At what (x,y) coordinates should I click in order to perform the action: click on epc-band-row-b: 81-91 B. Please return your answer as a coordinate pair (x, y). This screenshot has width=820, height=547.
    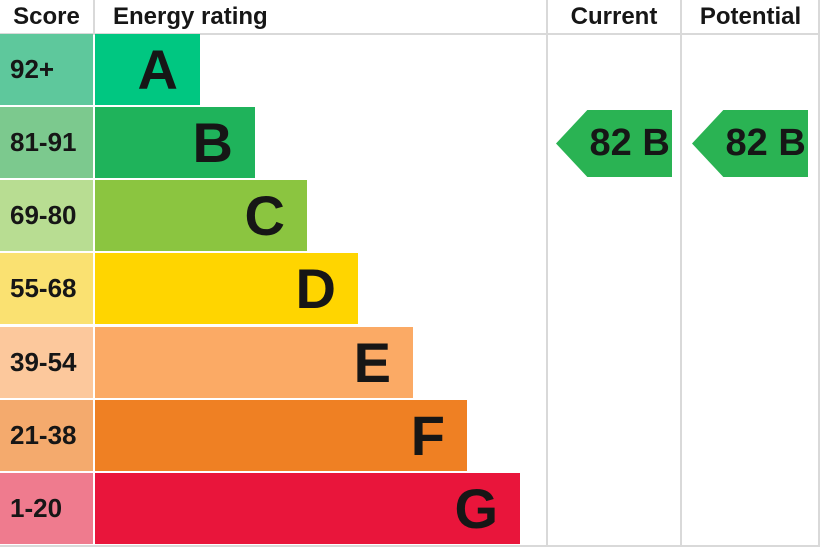
    Looking at the image, I should click on (410, 142).